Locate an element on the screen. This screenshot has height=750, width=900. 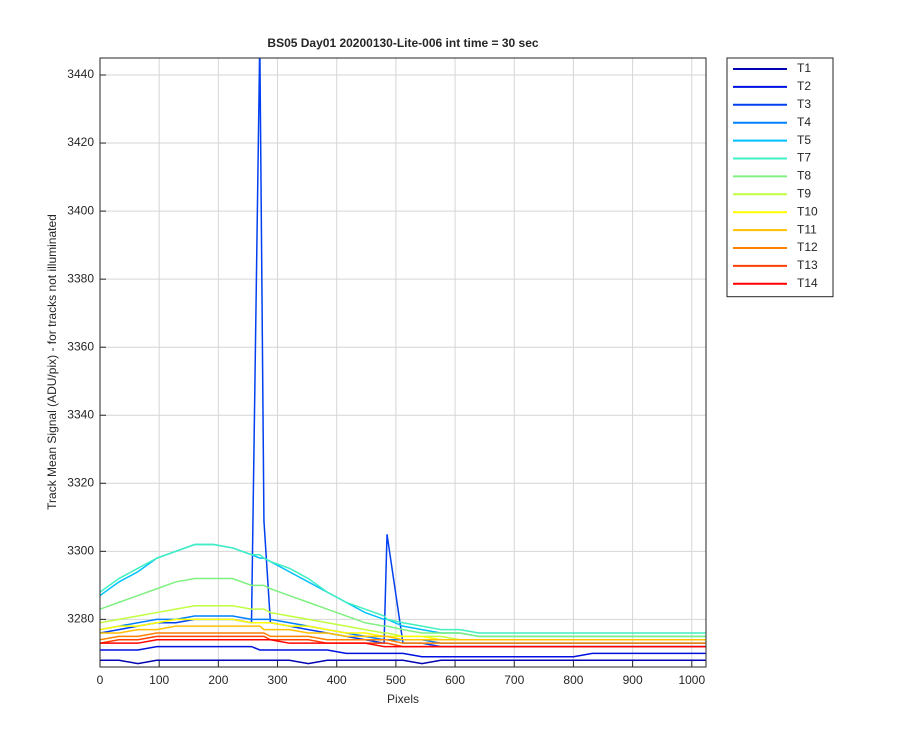
legend-label: T7 is located at coordinates (804, 158).